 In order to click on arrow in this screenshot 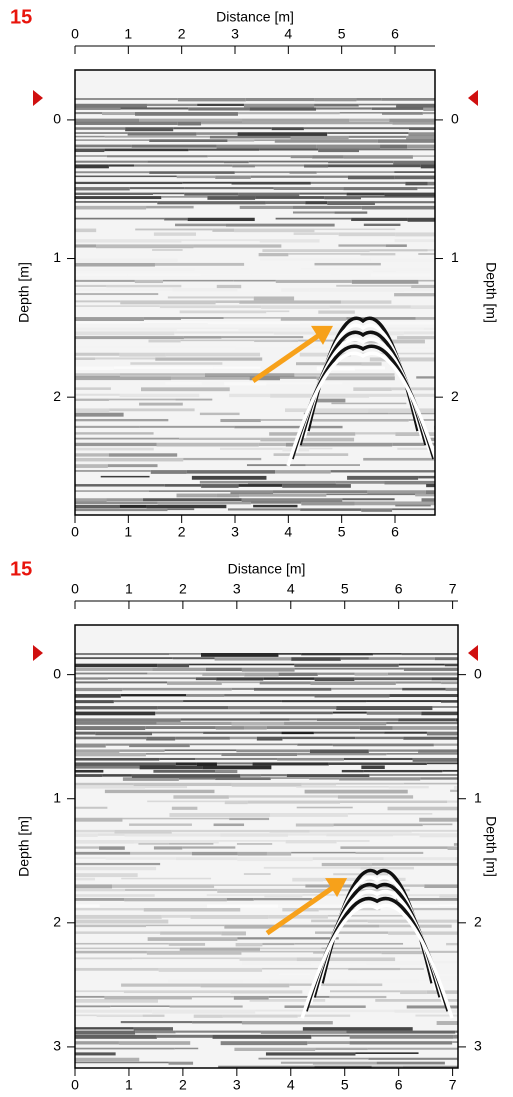, I will do `click(299, 911)`.